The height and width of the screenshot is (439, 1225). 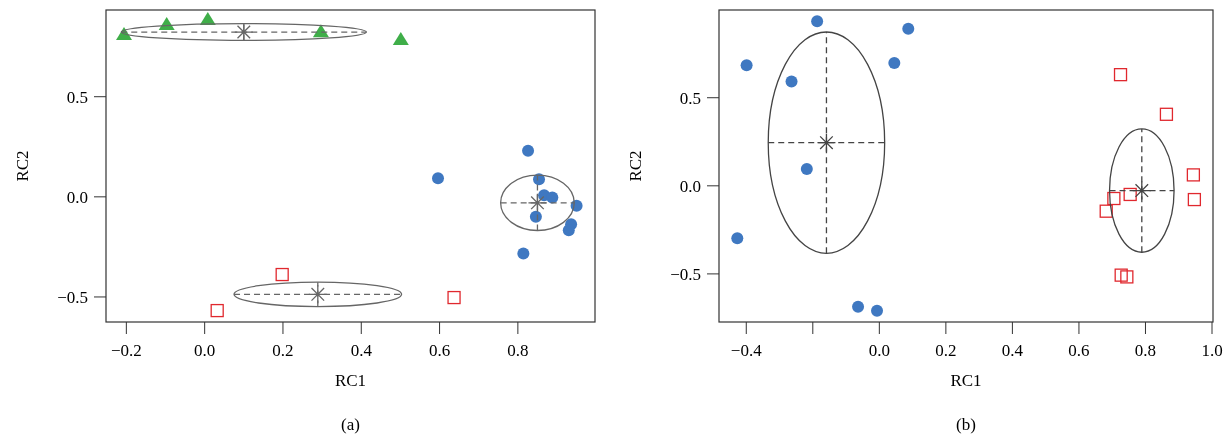 I want to click on text: (b), so click(x=966, y=424).